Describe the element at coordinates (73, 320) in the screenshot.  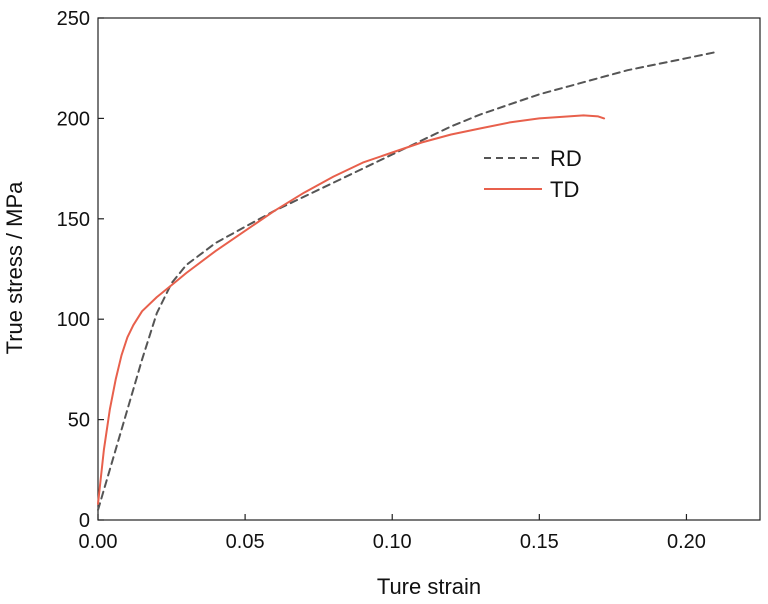
I see `y-tick-label: 100` at that location.